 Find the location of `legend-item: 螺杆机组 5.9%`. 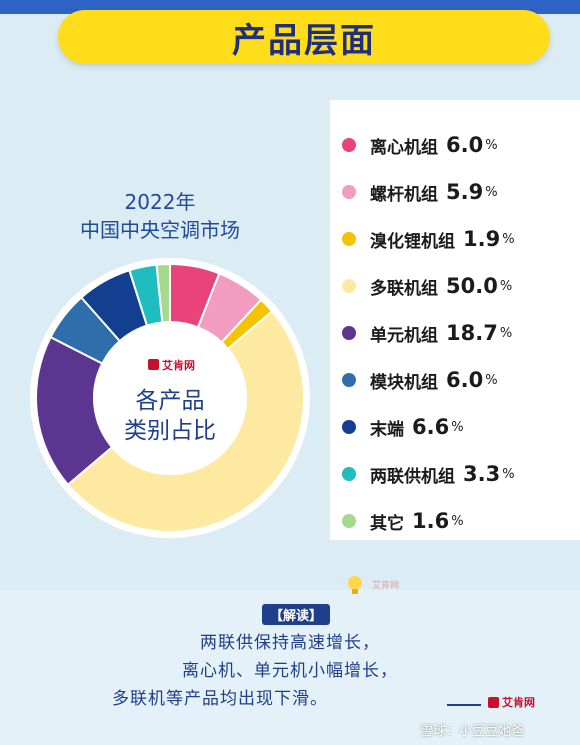

legend-item: 螺杆机组 5.9% is located at coordinates (420, 192).